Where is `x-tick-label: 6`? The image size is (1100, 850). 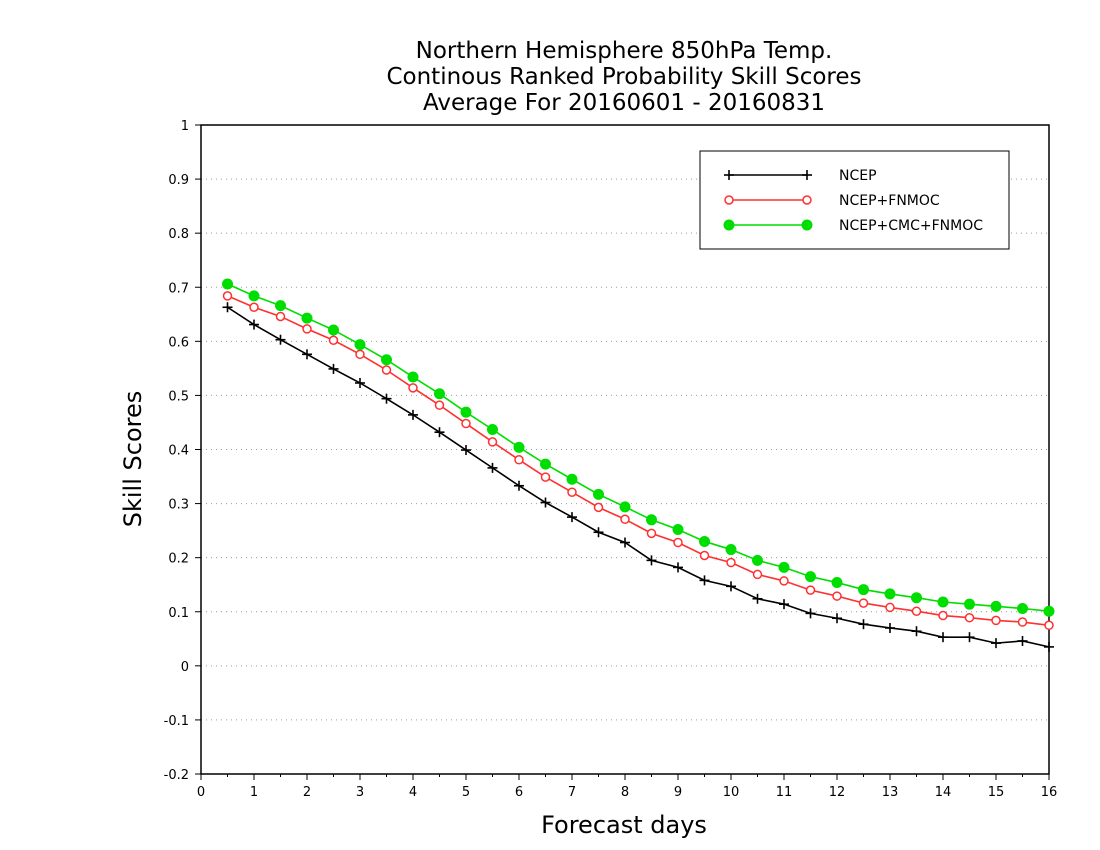 x-tick-label: 6 is located at coordinates (519, 792).